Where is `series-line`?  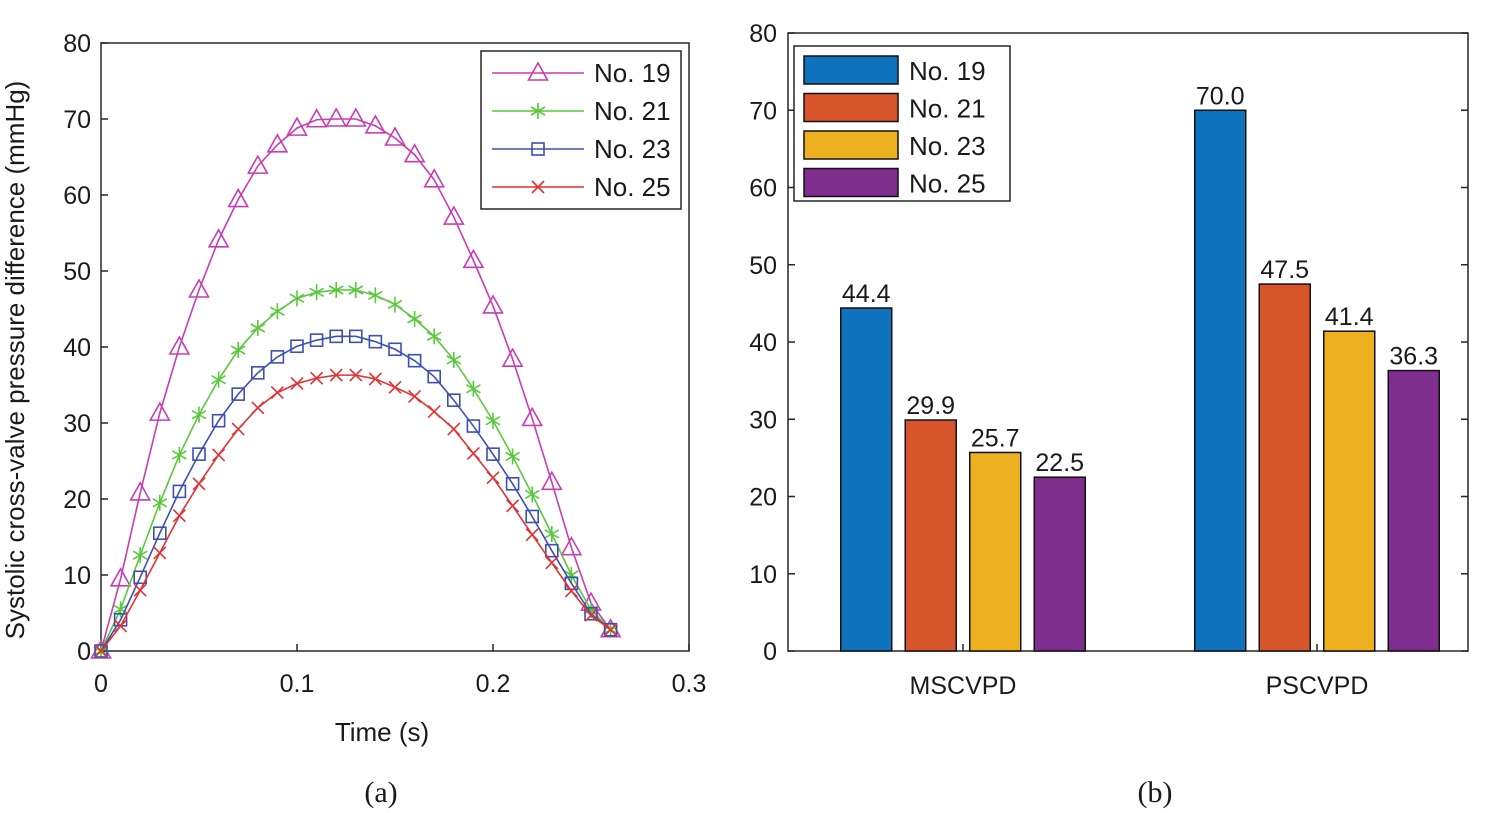
series-line is located at coordinates (356, 493).